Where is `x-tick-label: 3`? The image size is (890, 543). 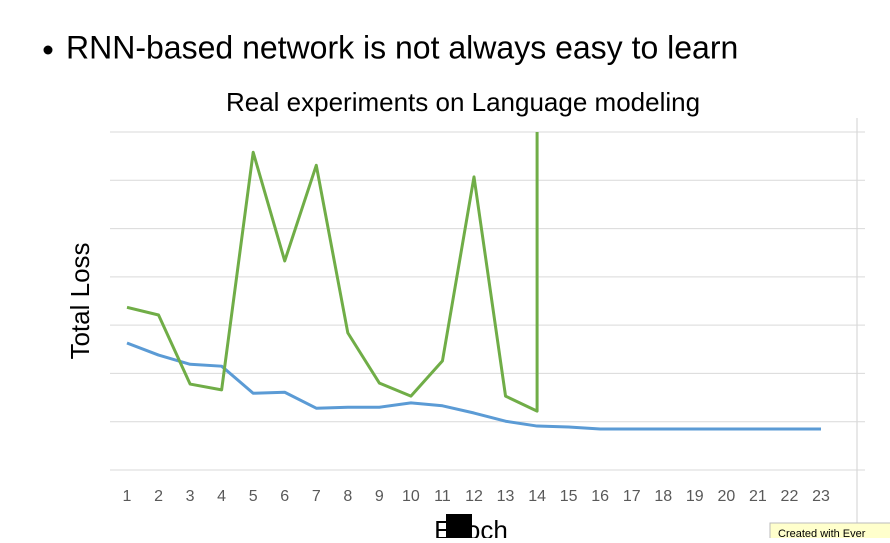
x-tick-label: 3 is located at coordinates (190, 496).